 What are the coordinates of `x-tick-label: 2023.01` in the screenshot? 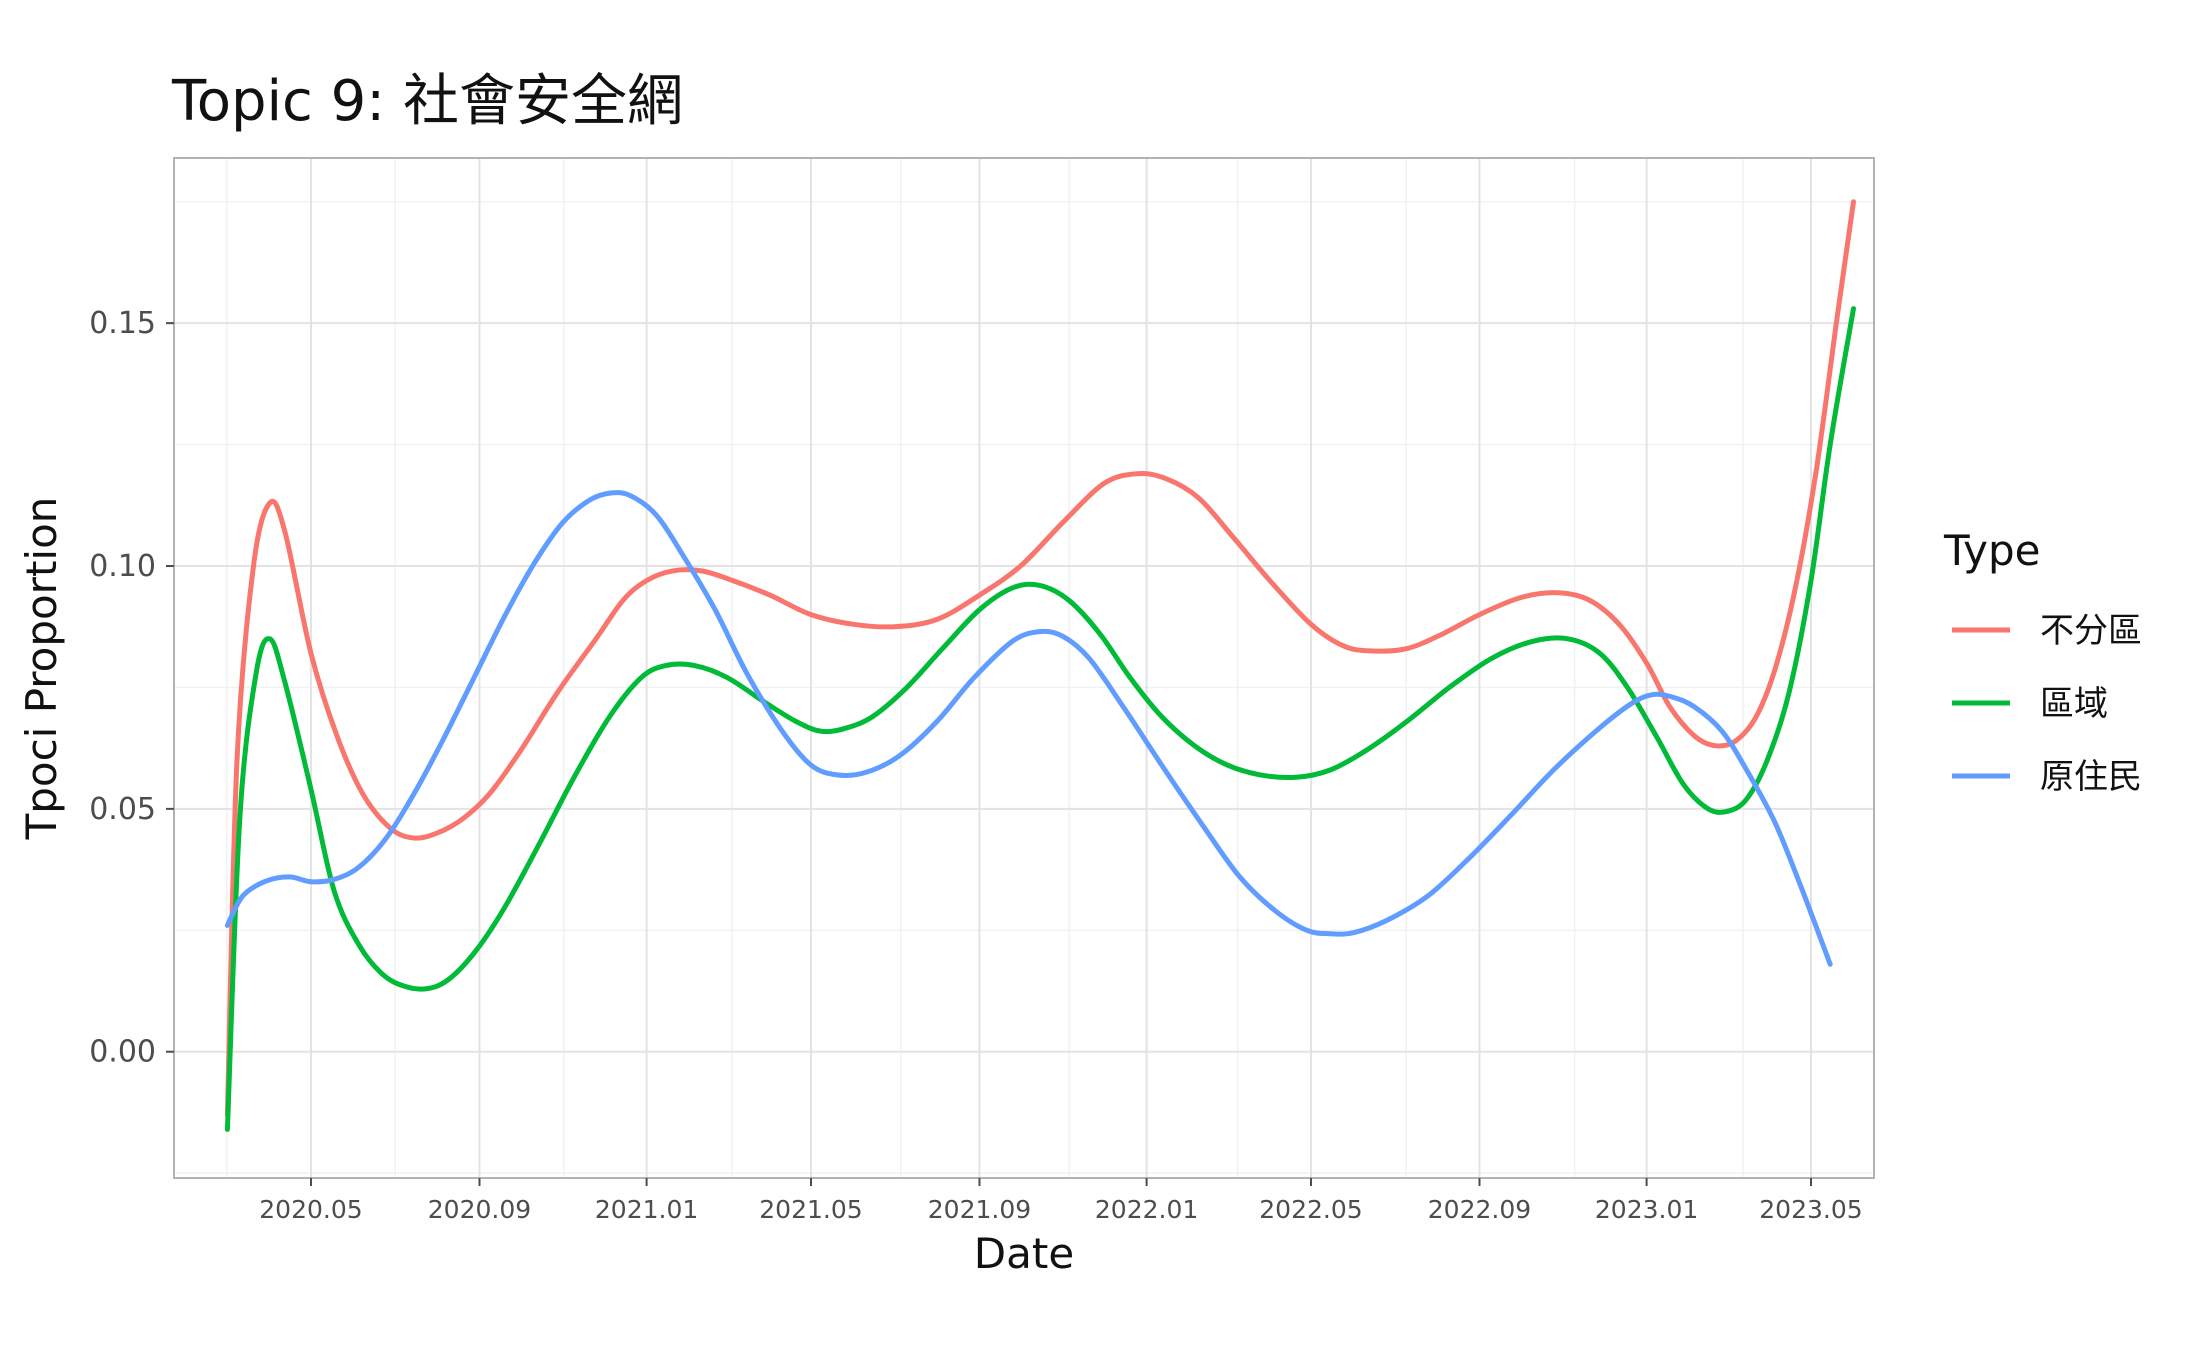 It's located at (1646, 1209).